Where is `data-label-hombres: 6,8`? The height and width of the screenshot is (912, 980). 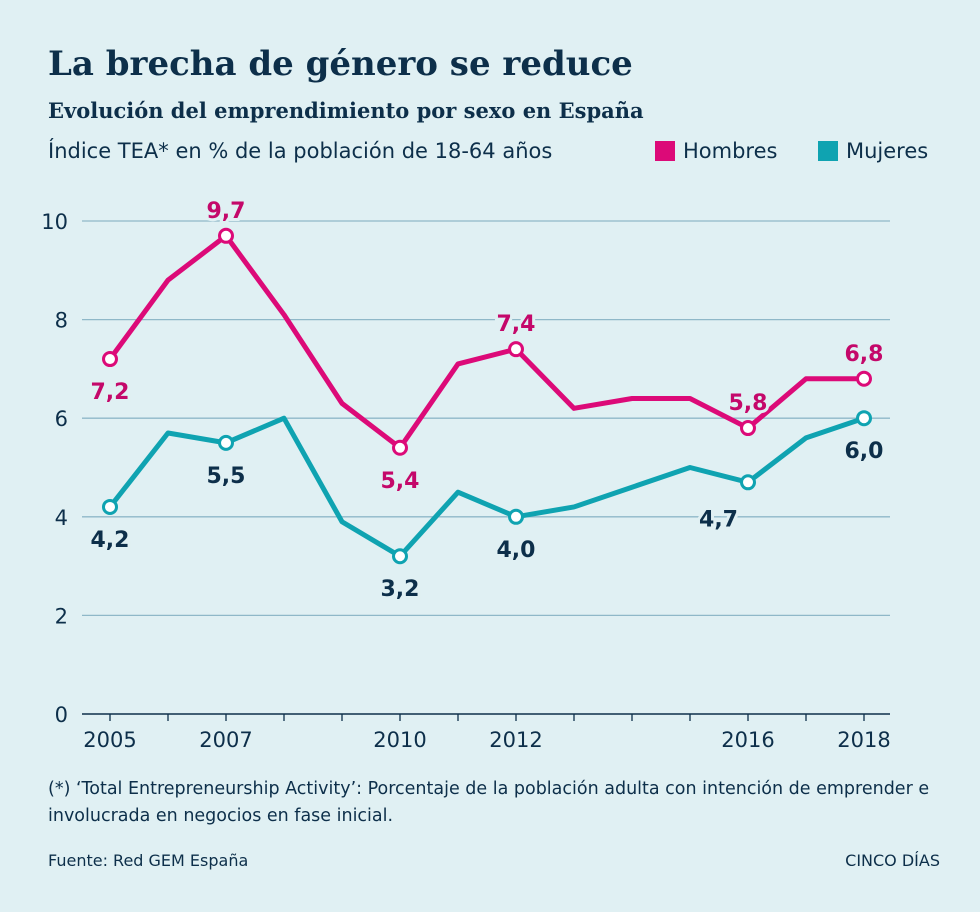 data-label-hombres: 6,8 is located at coordinates (864, 354).